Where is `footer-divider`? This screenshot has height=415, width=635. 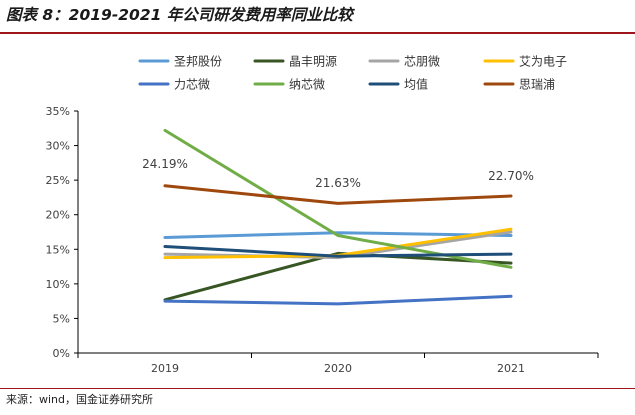
footer-divider is located at coordinates (317, 388).